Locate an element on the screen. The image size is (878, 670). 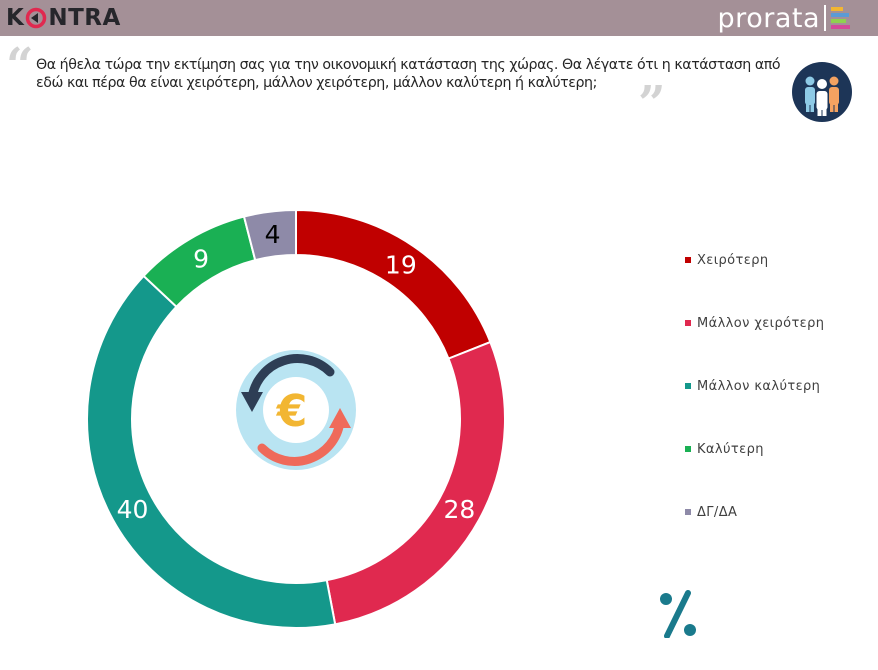
euro-exchange-icon: € is located at coordinates (296, 410).